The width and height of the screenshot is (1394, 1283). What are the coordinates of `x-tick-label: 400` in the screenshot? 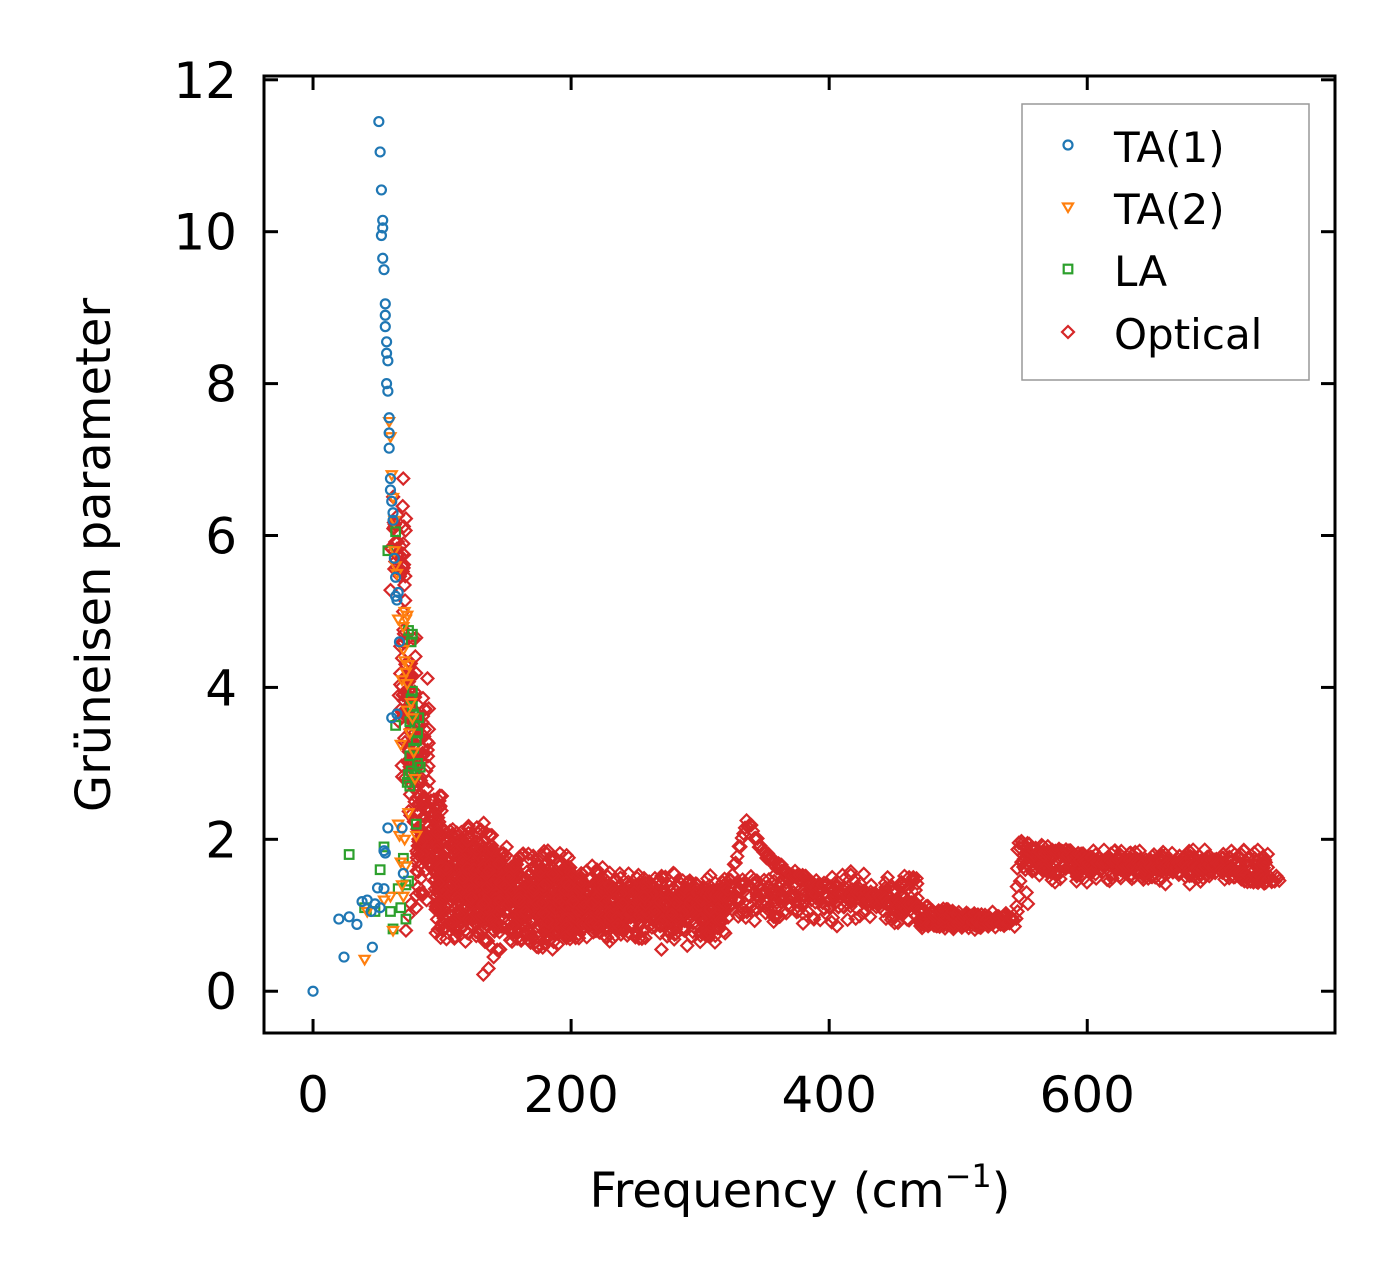 It's located at (828, 1095).